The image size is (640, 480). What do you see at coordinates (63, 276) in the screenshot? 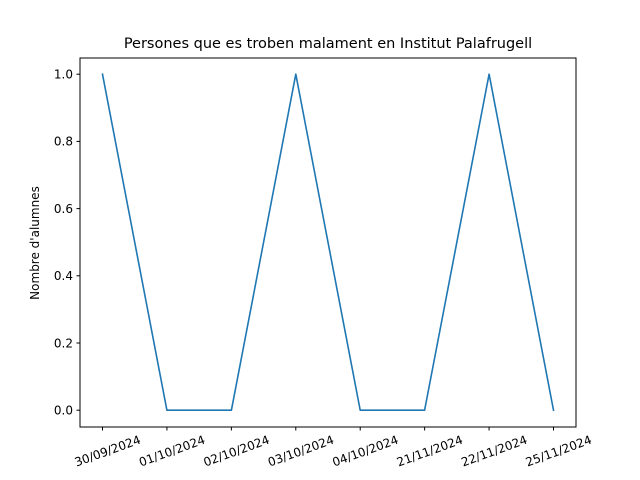
I see `y-tick-label: 0.4` at bounding box center [63, 276].